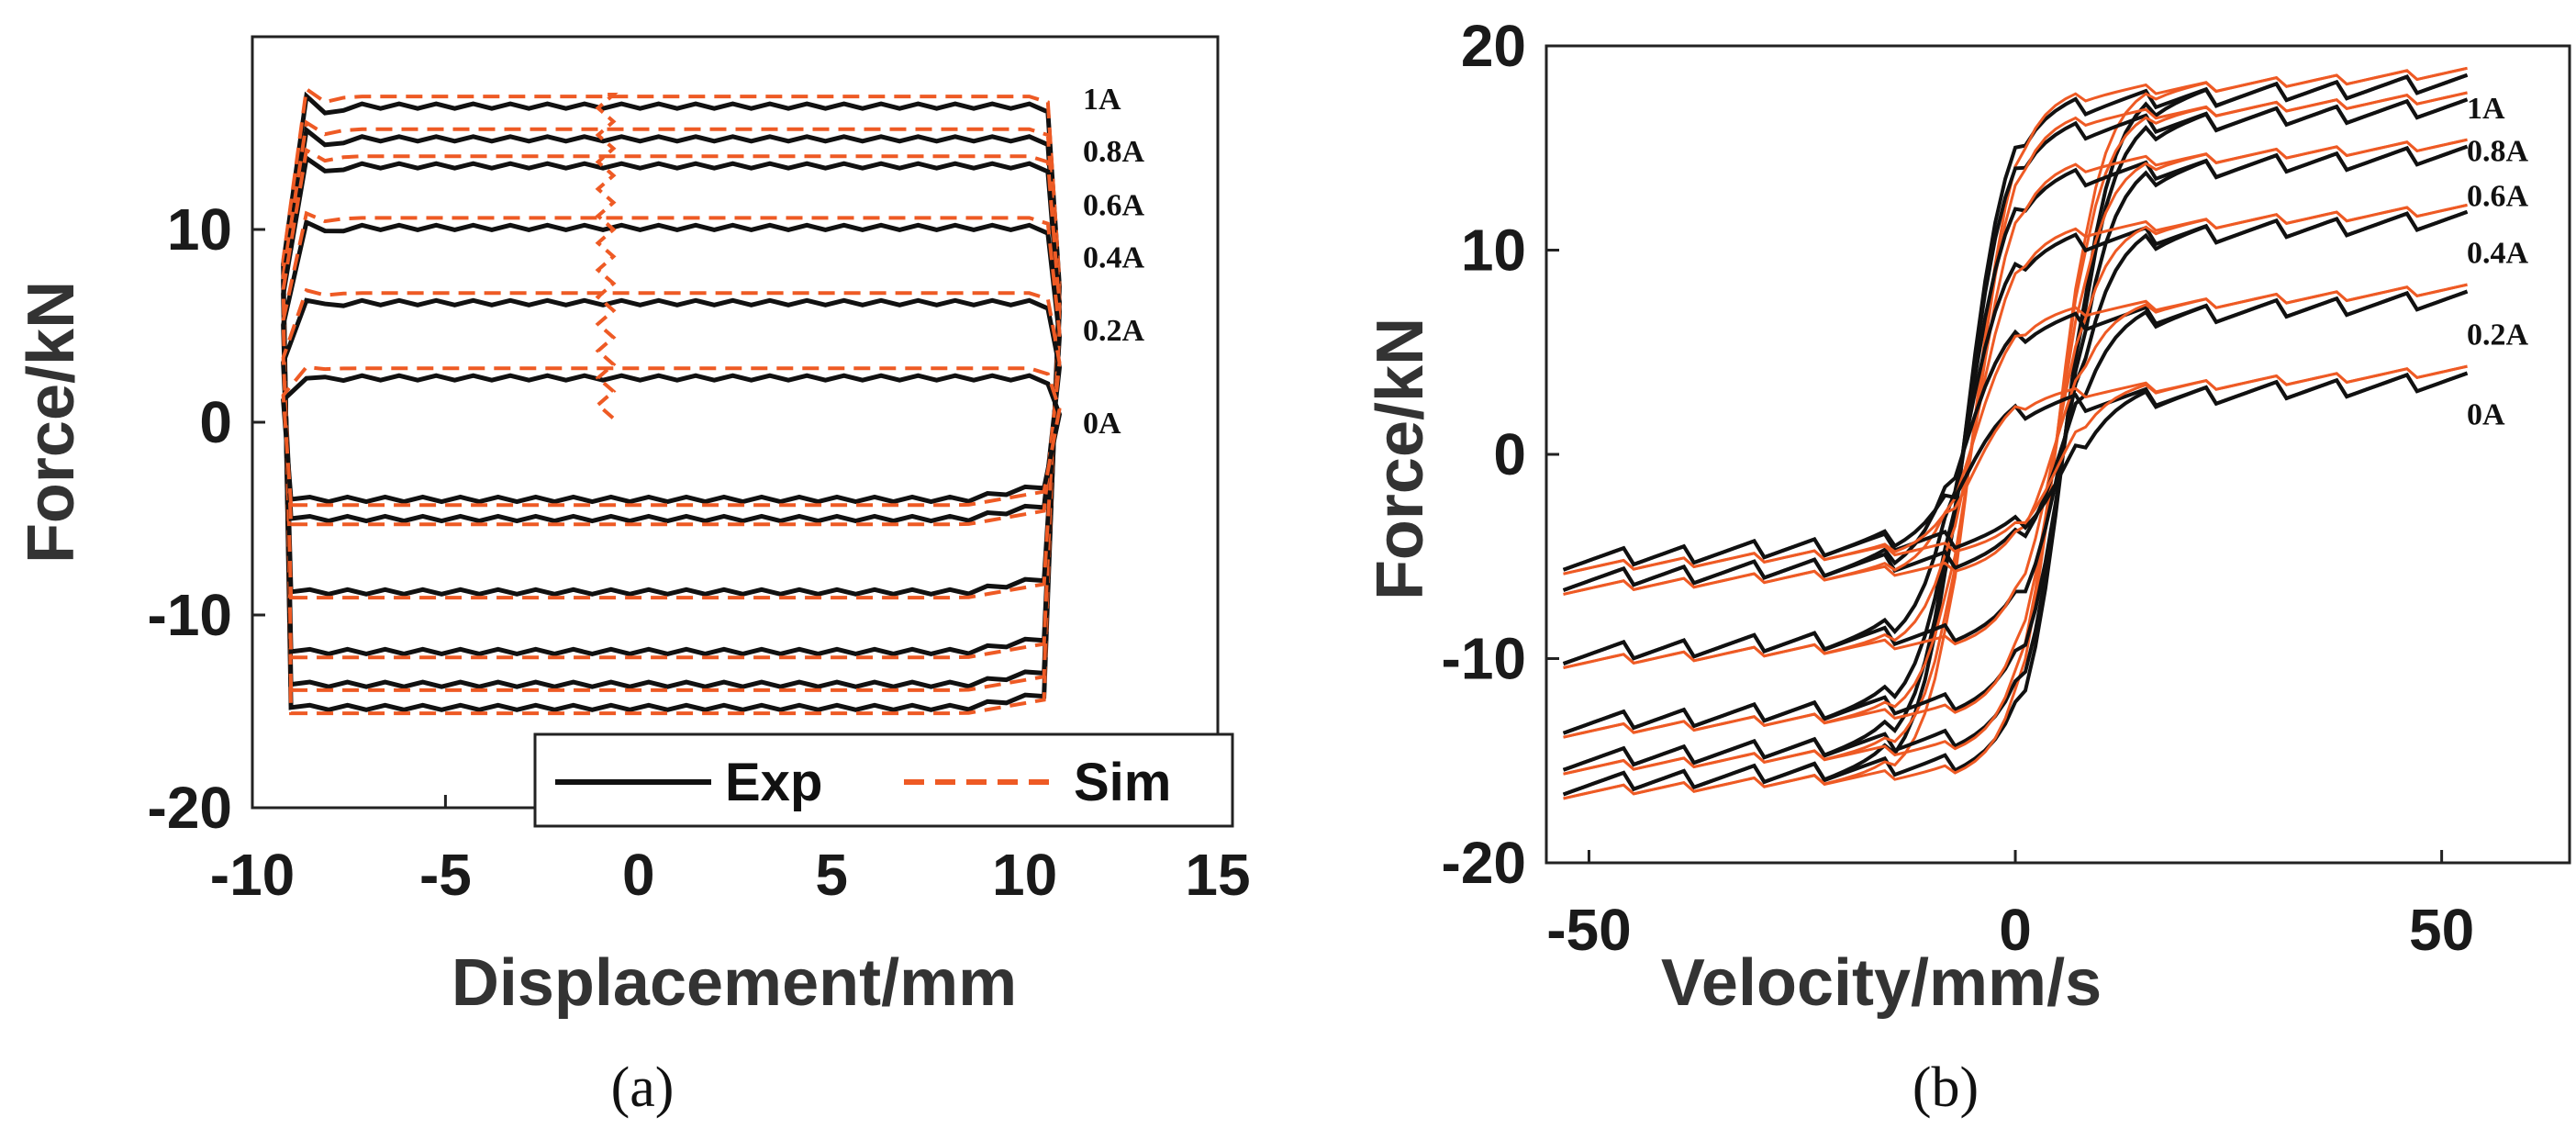 This screenshot has height=1129, width=2576. What do you see at coordinates (1400, 459) in the screenshot?
I see `plot-b-ylabel: Force/kN` at bounding box center [1400, 459].